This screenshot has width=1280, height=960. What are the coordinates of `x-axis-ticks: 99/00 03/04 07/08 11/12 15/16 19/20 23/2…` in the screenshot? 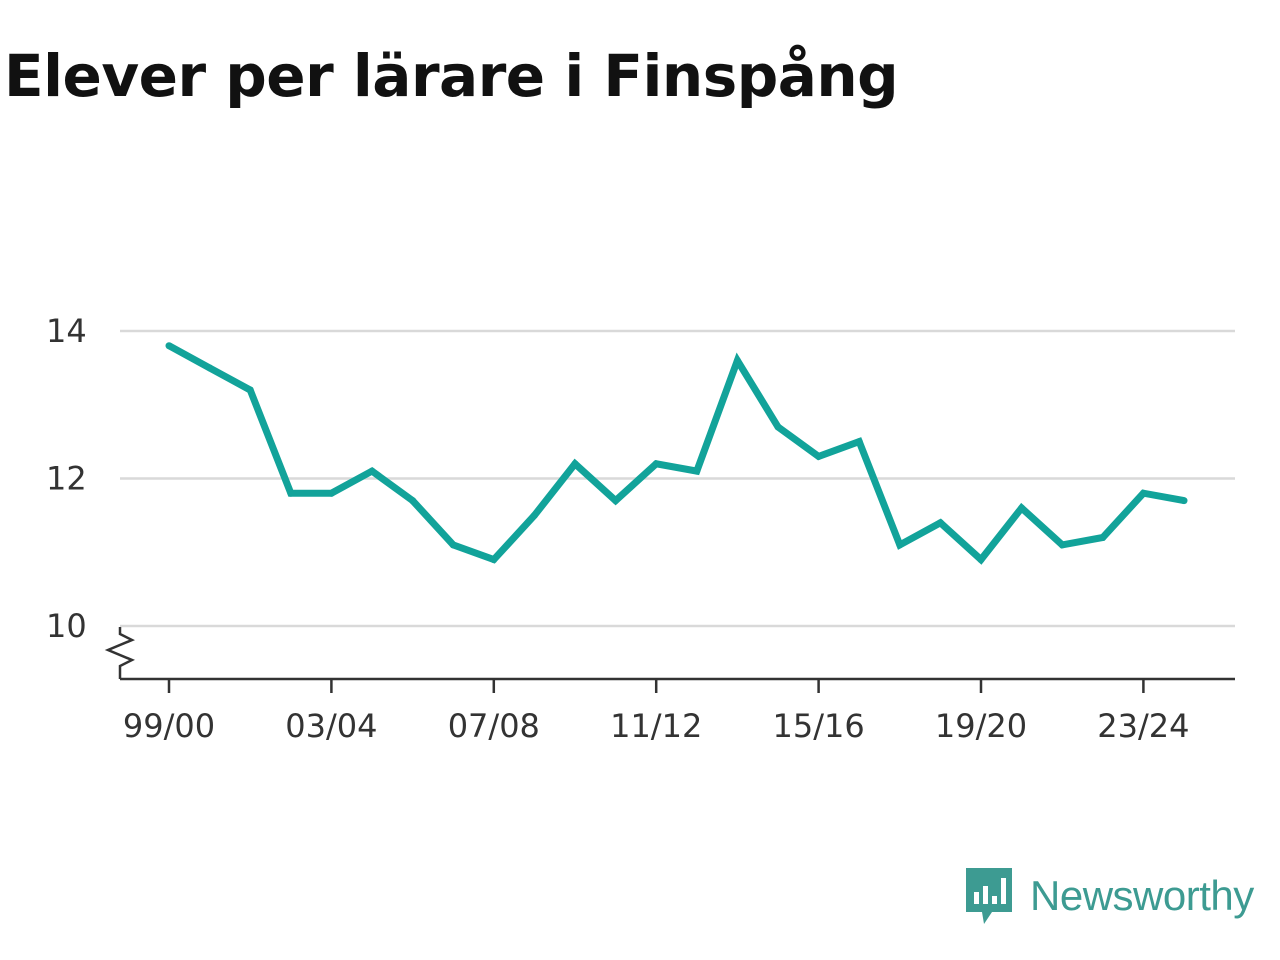 It's located at (656, 712).